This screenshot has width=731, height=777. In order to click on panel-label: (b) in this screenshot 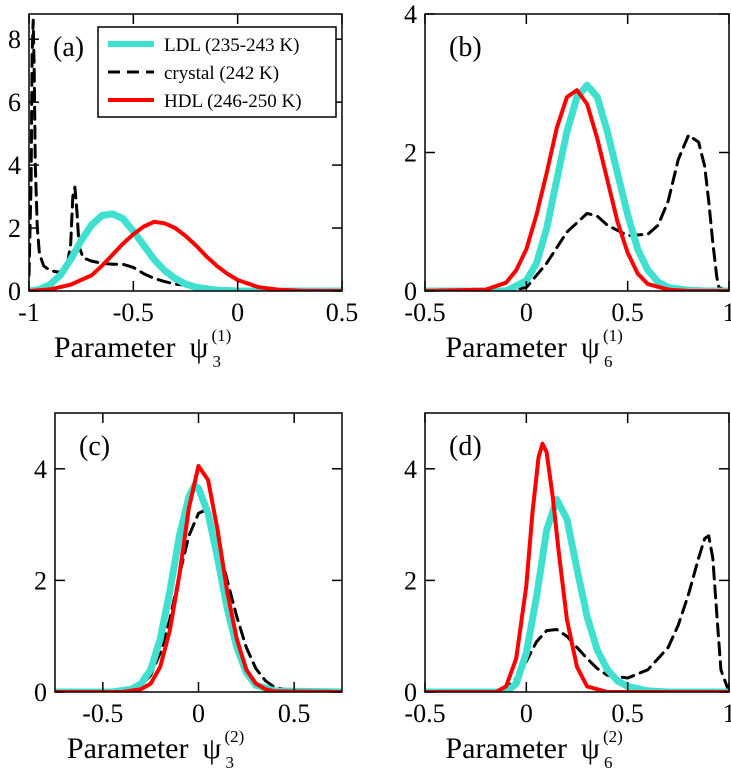, I will do `click(465, 47)`.